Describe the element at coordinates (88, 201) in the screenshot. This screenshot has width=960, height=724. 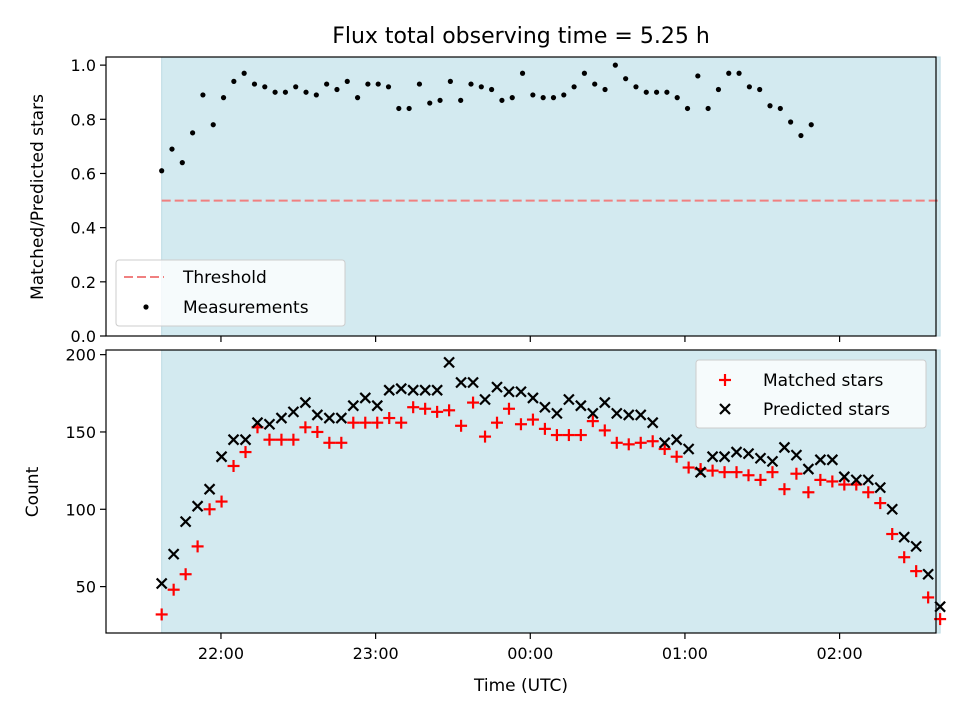
I see `top-yaxis-ticks: 0.0 0.2 0.4 0.6 0.8 1.0` at that location.